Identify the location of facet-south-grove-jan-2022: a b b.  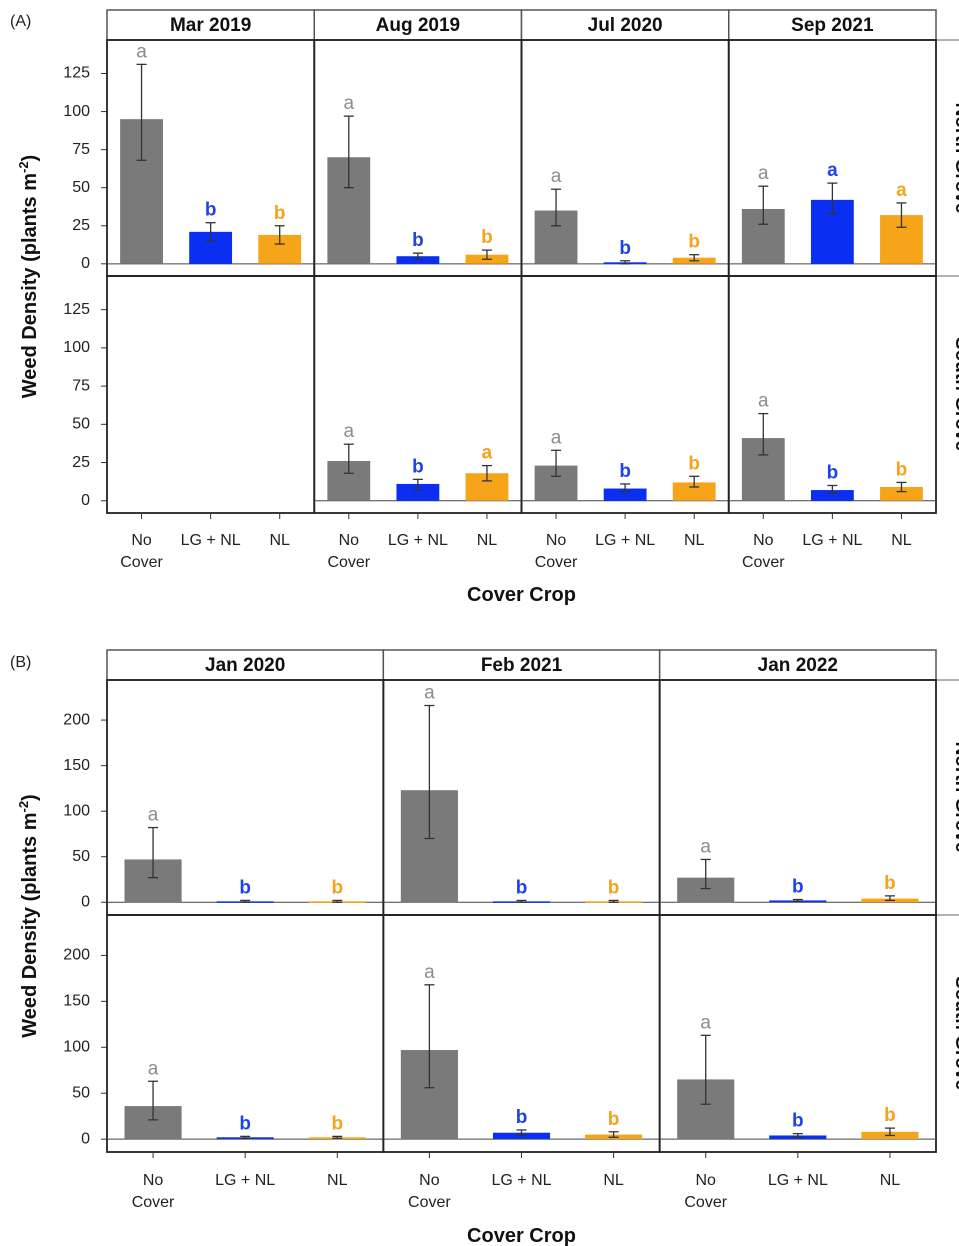
(797, 1033).